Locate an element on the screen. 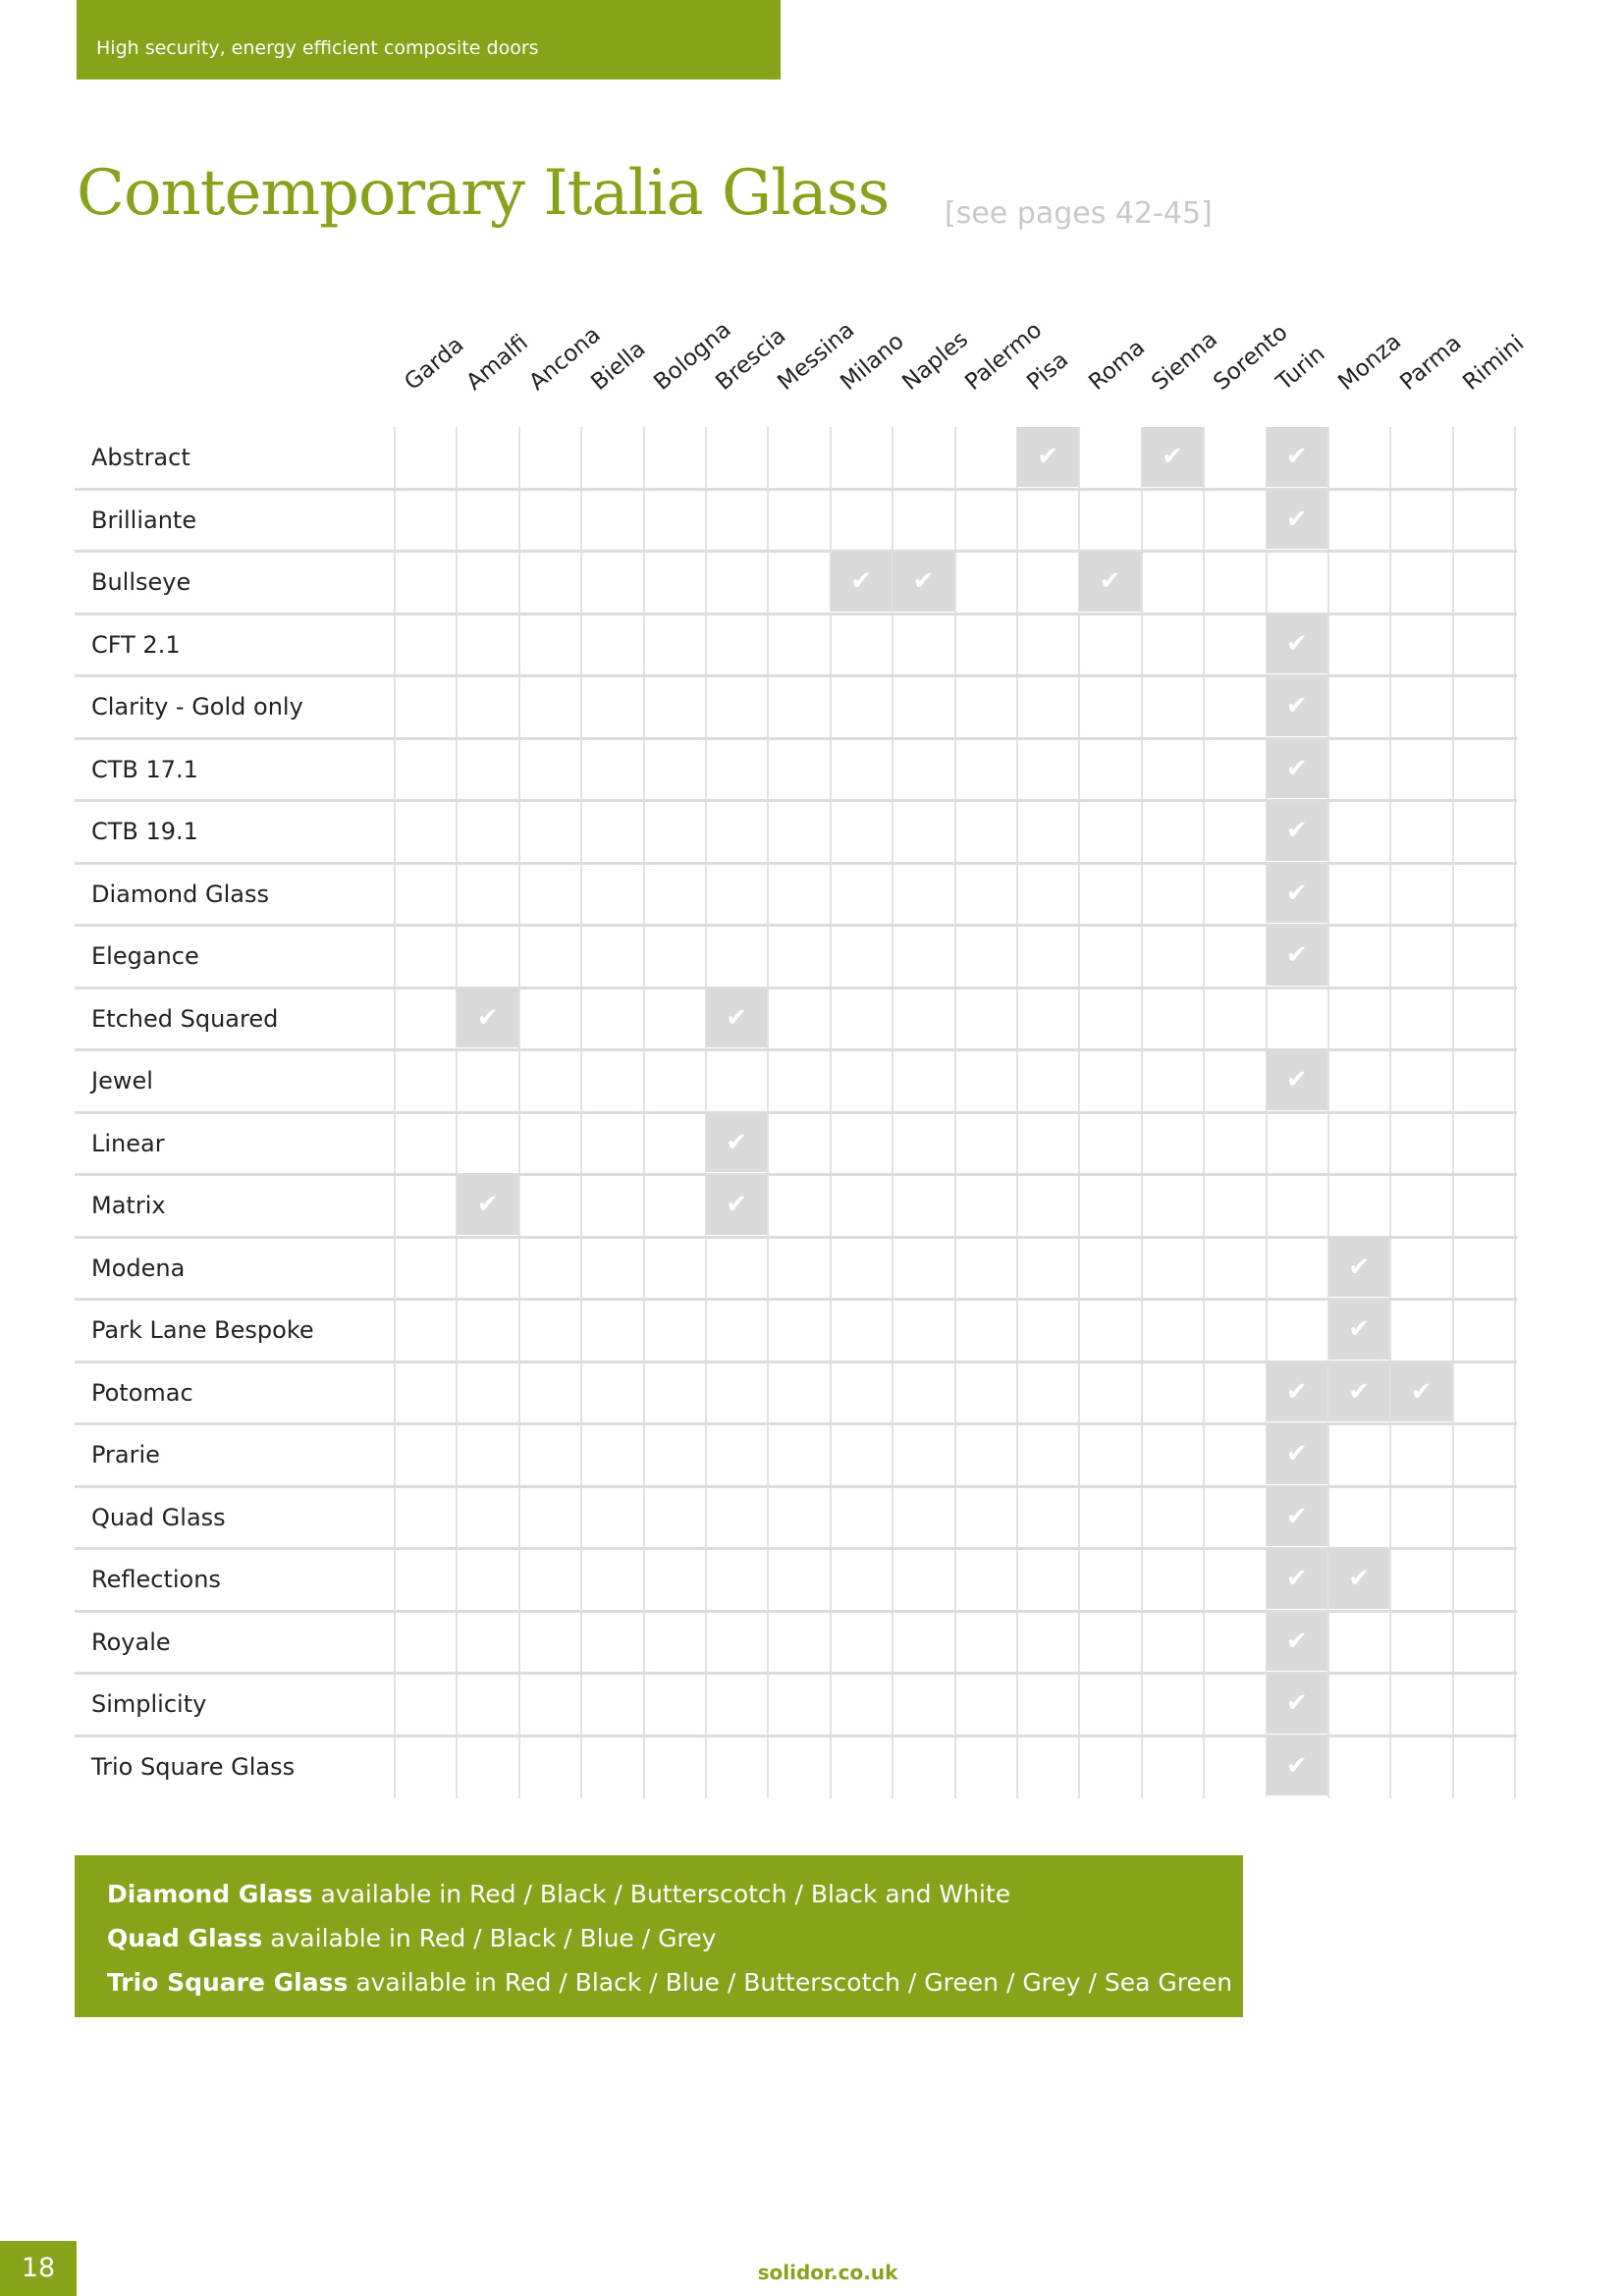 The height and width of the screenshot is (2296, 1624). note-name: Quad Glass is located at coordinates (185, 1938).